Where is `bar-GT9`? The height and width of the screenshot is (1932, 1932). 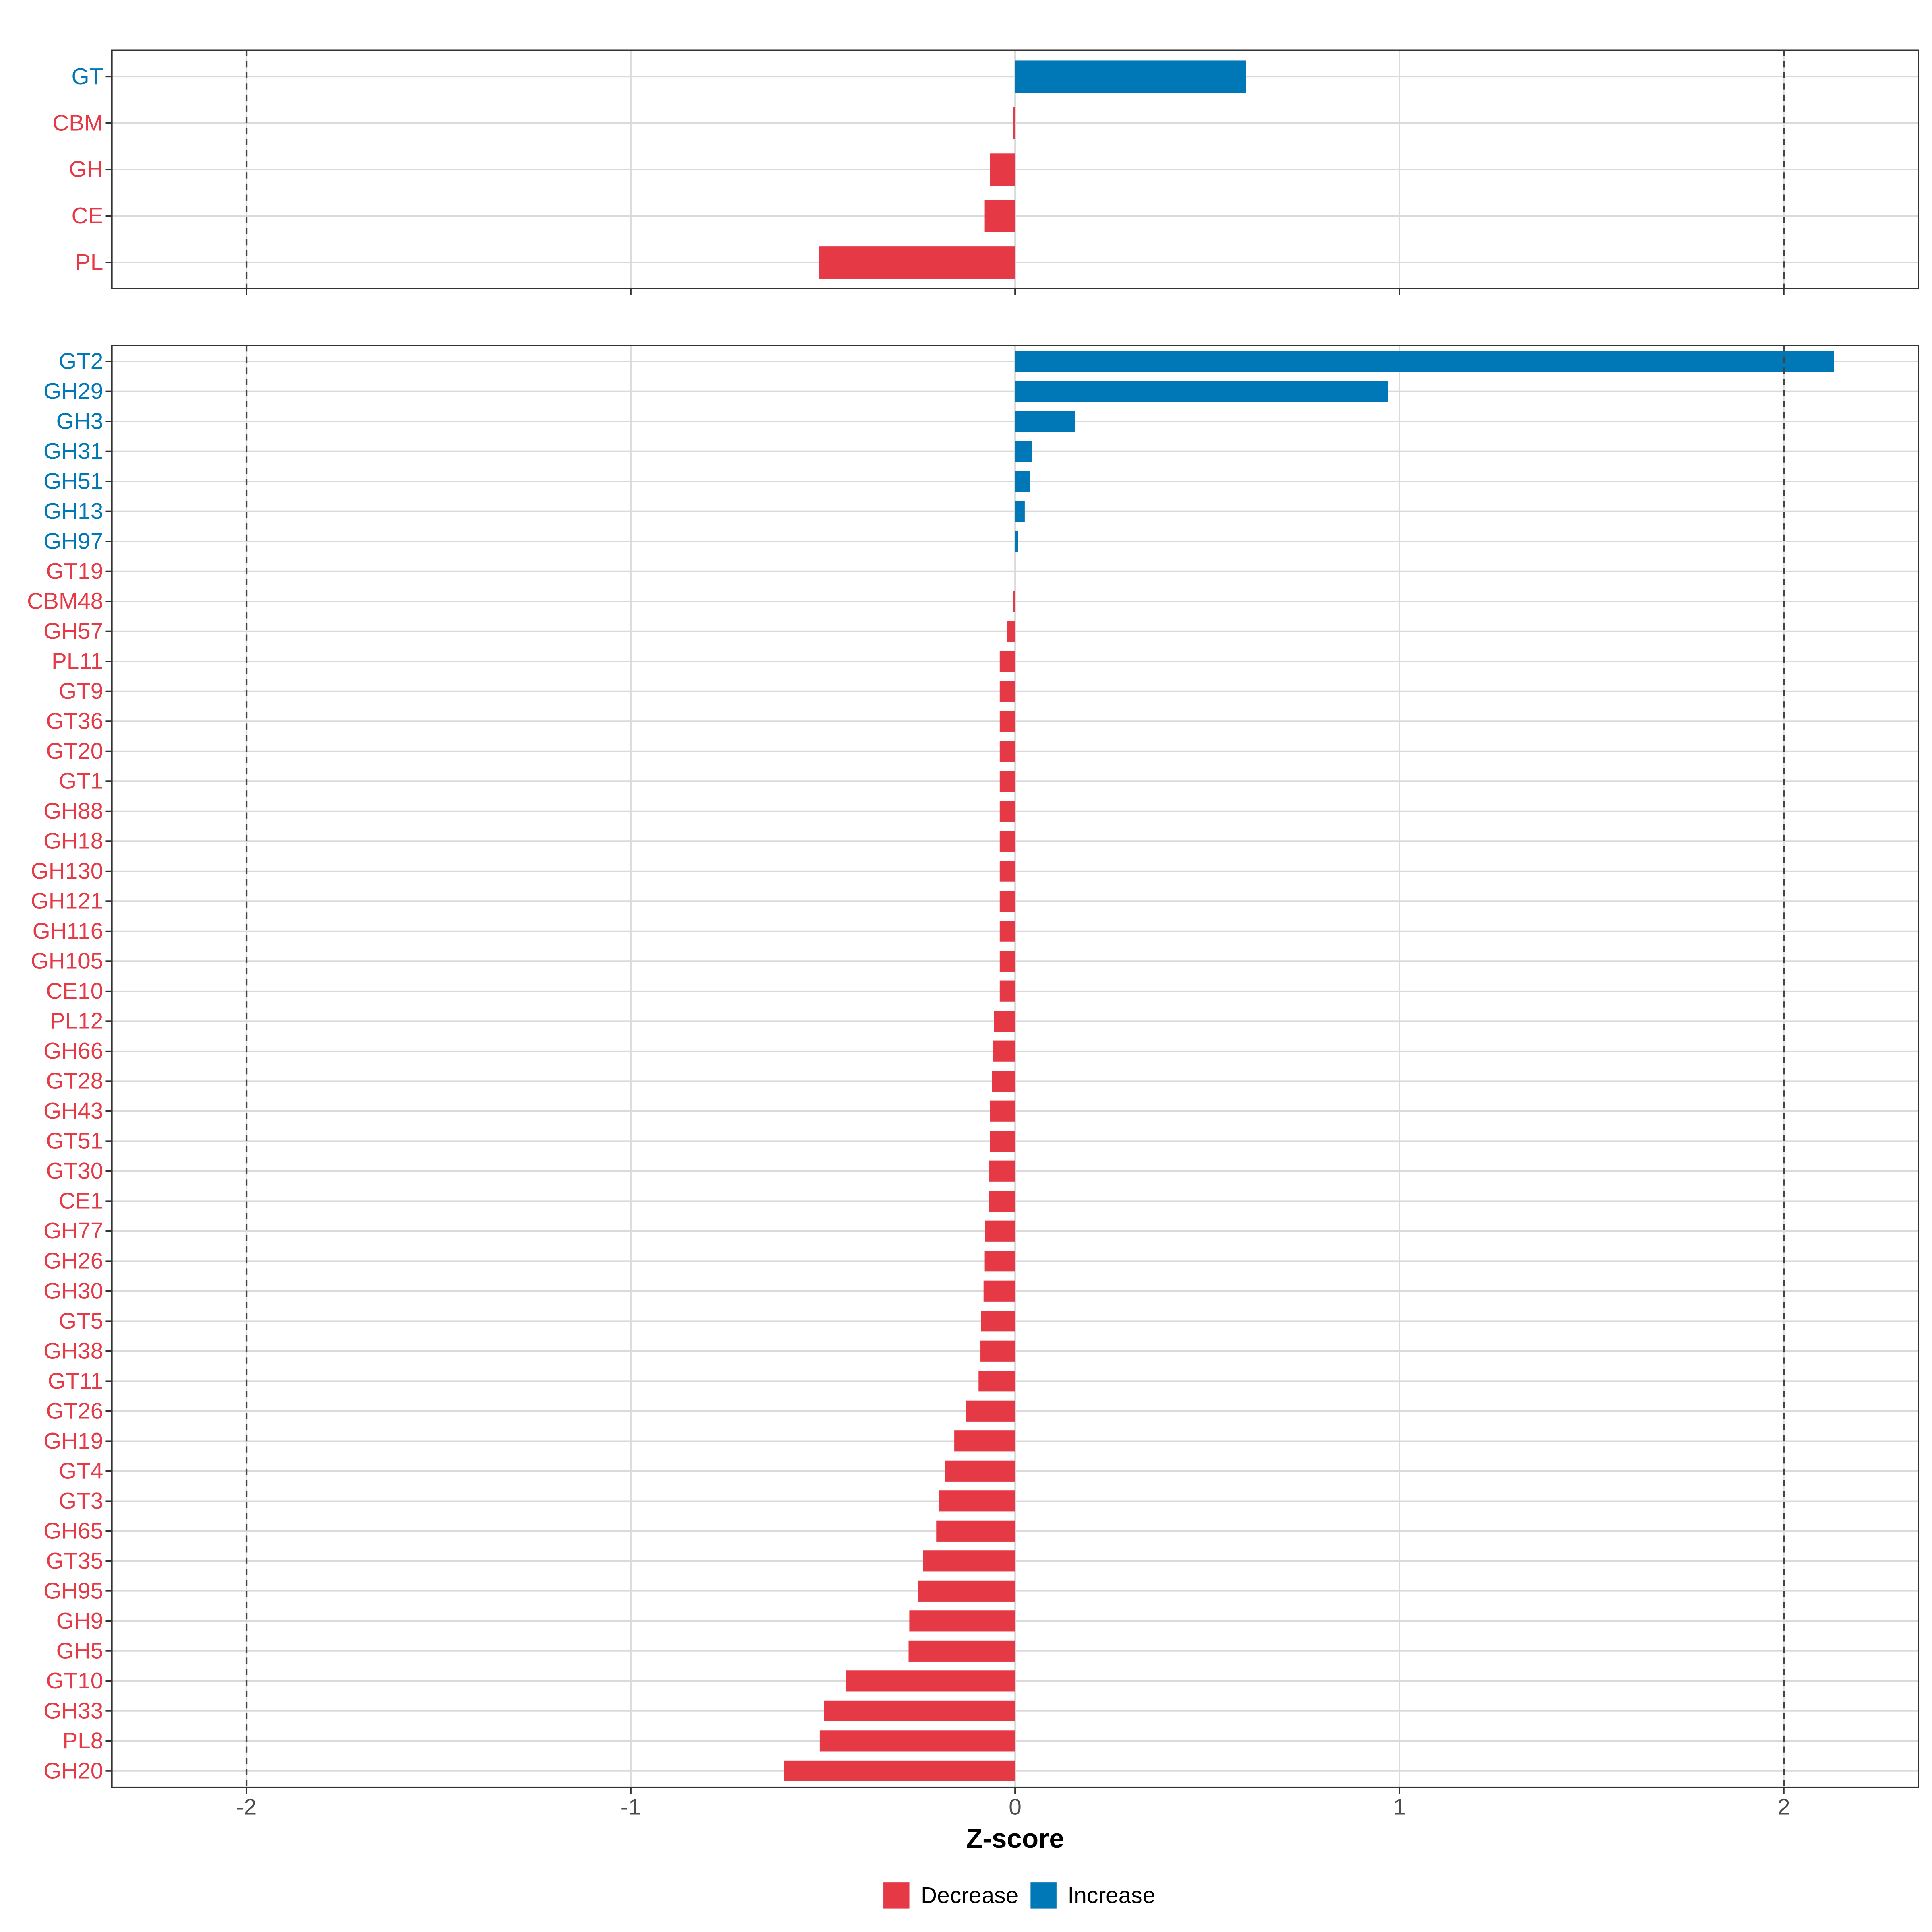
bar-GT9 is located at coordinates (1007, 691).